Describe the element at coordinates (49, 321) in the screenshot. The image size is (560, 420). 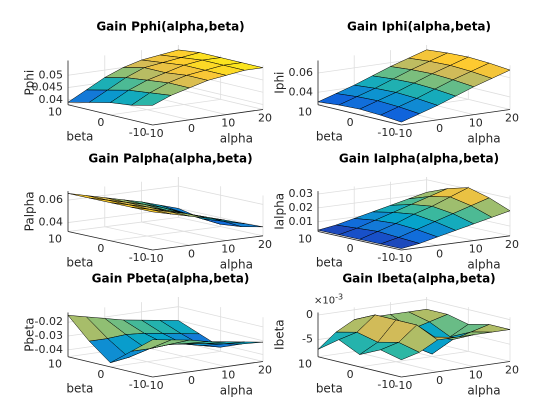
I see `z-tick-label: -0.02` at that location.